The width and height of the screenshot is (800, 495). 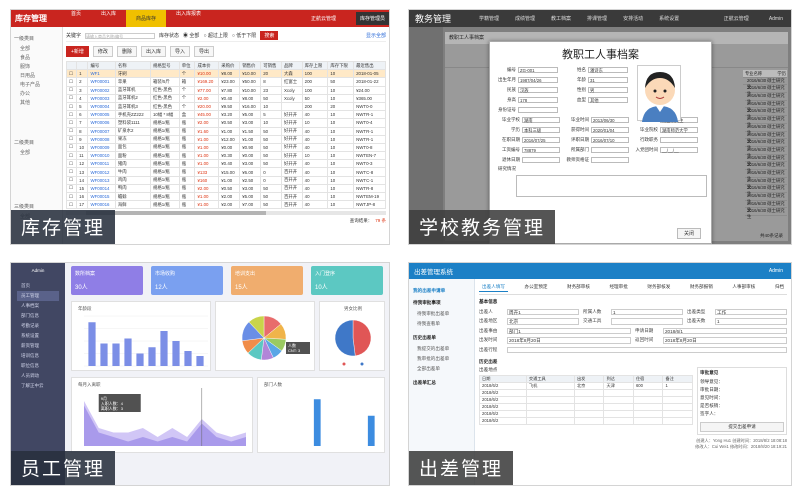 What do you see at coordinates (424, 337) in the screenshot?
I see `sidebar-history: 历史出差单` at bounding box center [424, 337].